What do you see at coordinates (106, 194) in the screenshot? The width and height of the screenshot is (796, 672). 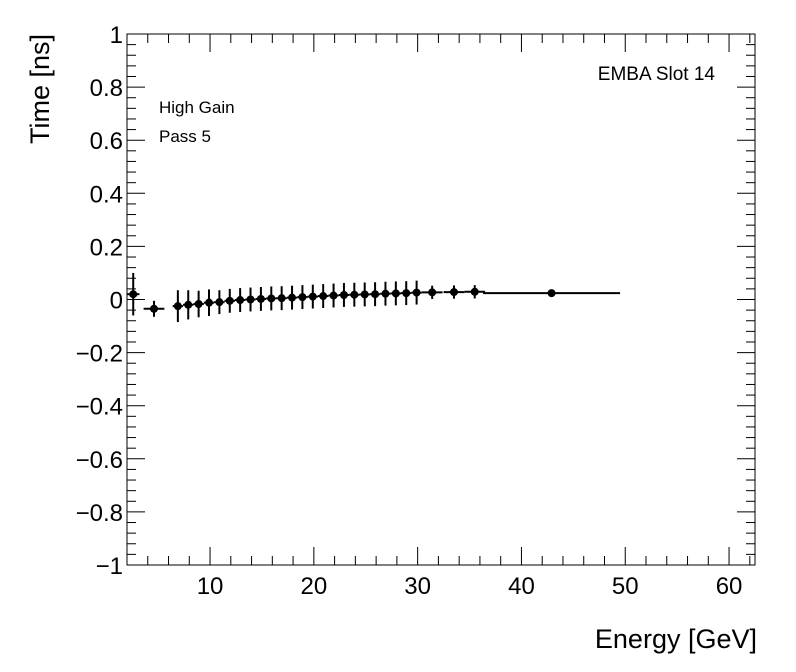 I see `y-tick-label: 0.4` at bounding box center [106, 194].